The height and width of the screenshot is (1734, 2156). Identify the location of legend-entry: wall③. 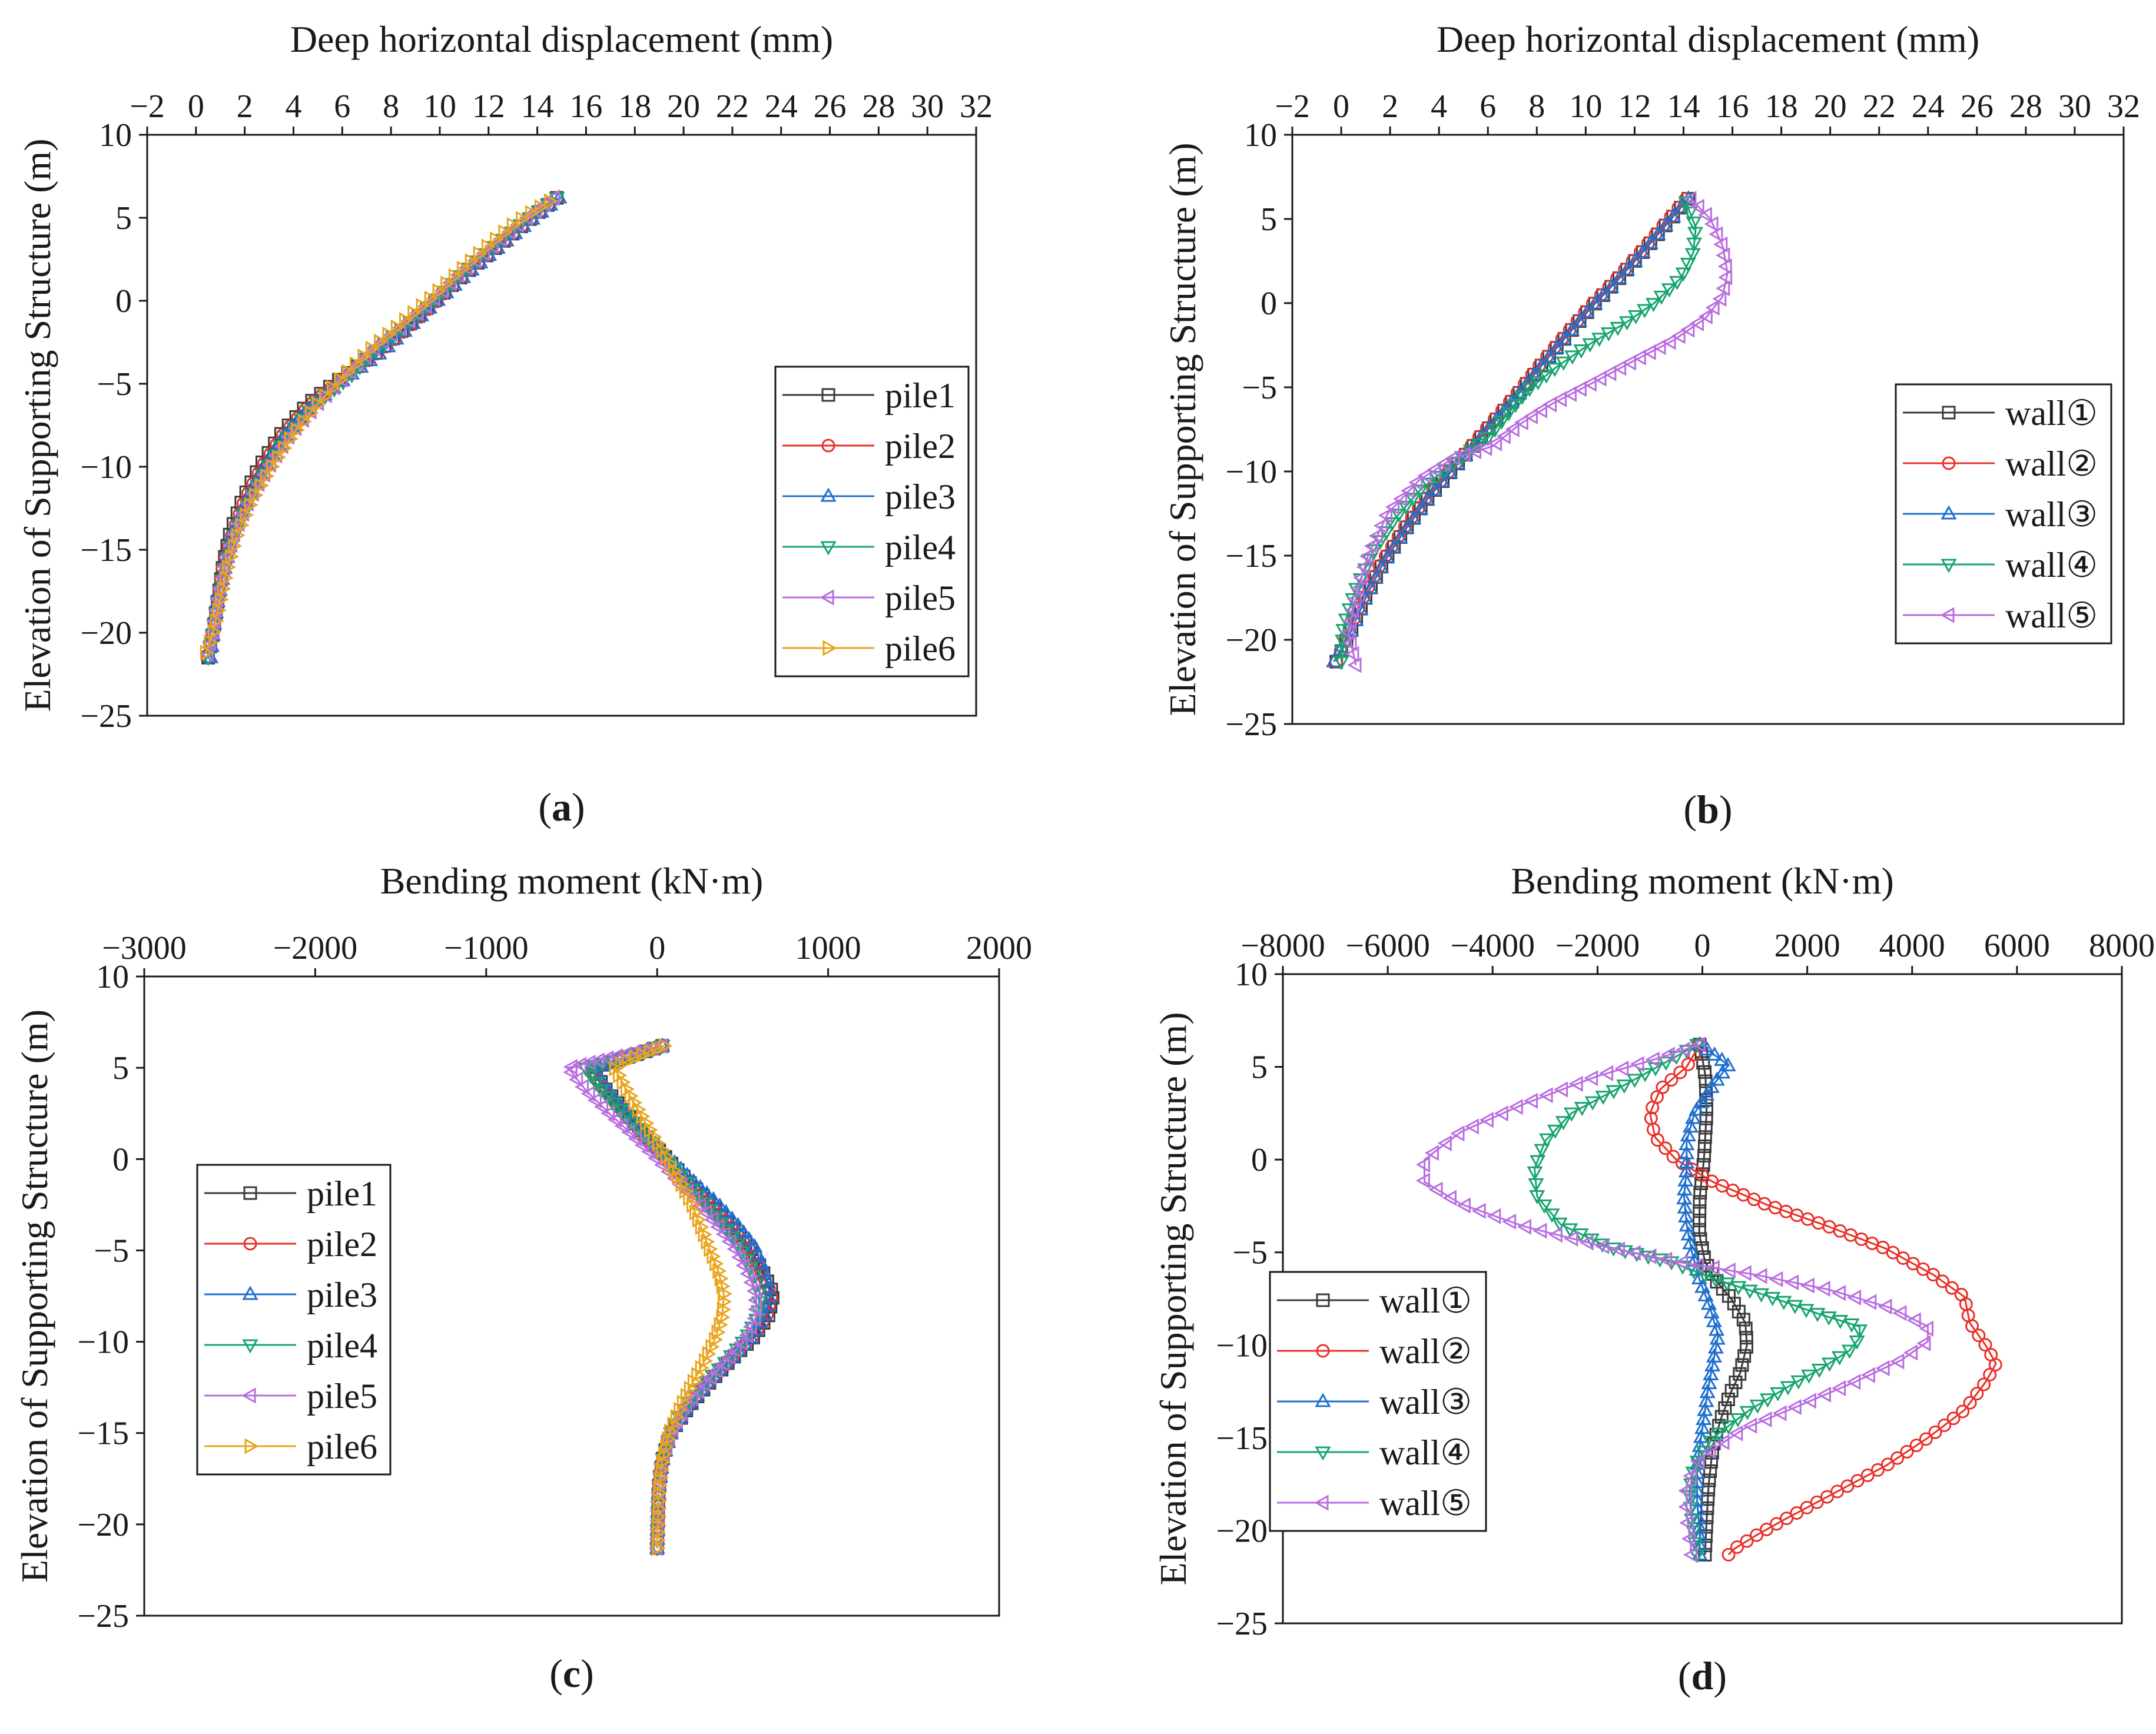
(1374, 1402).